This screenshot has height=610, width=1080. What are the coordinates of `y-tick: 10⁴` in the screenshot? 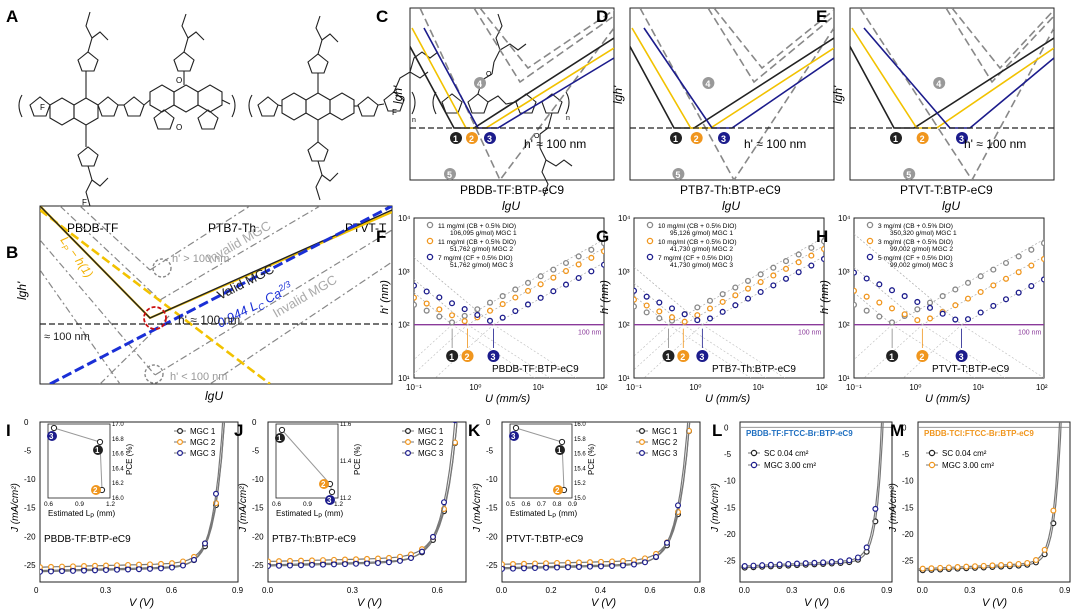 It's located at (844, 218).